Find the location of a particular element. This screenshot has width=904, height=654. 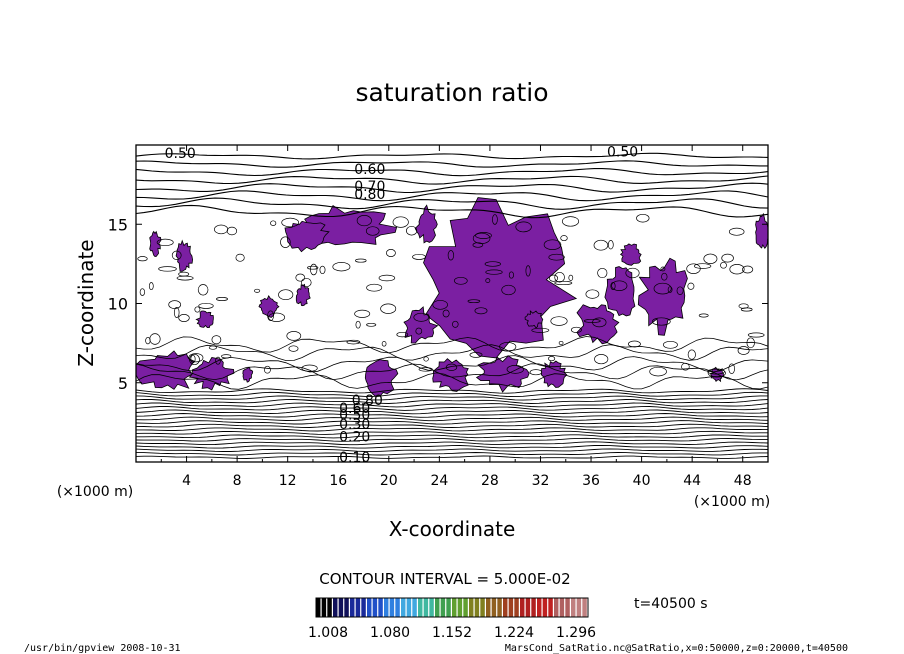

colorbar-tick-label: 1.224 is located at coordinates (514, 633).